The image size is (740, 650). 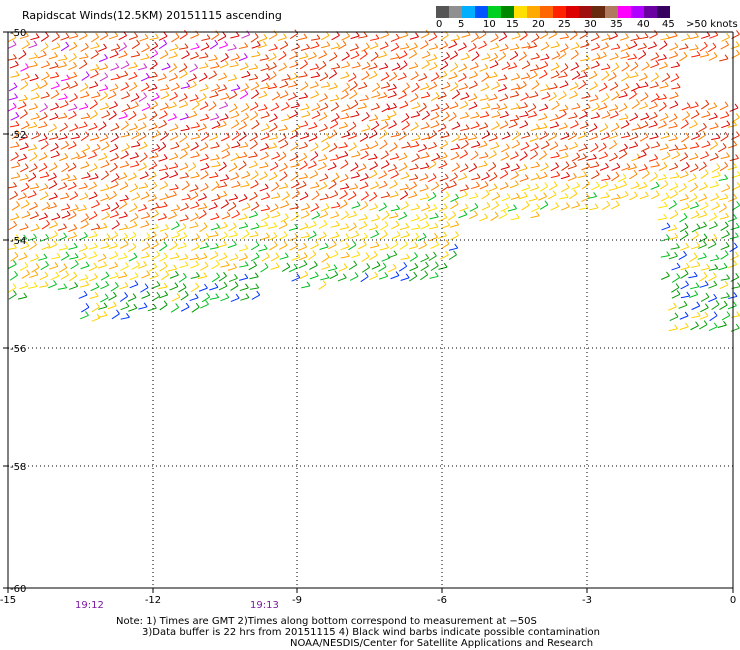 What do you see at coordinates (533, 12) in the screenshot?
I see `legend-swatch` at bounding box center [533, 12].